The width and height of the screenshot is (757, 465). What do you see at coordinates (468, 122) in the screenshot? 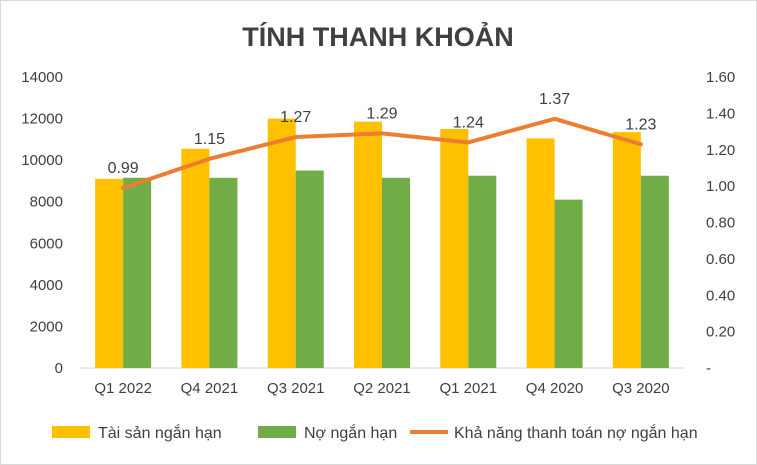
I see `data-label: 1.24` at bounding box center [468, 122].